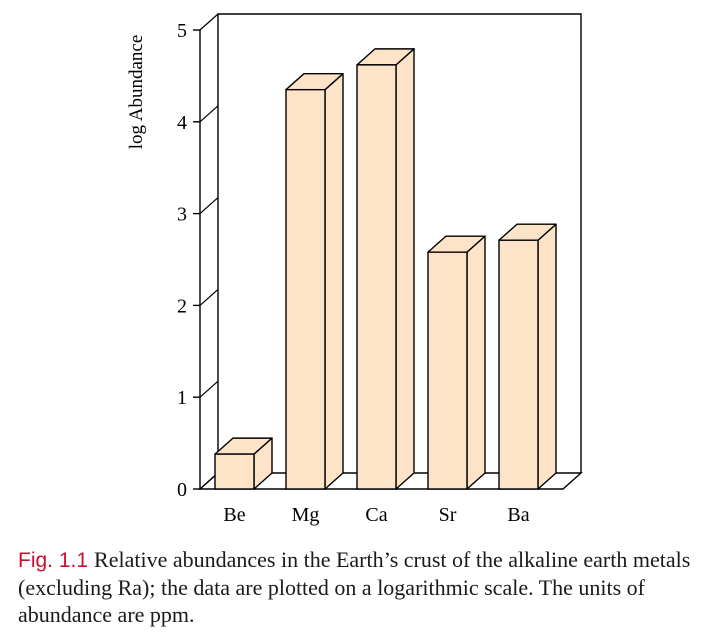 Image resolution: width=707 pixels, height=644 pixels. Describe the element at coordinates (518, 515) in the screenshot. I see `x-tick-label: Ba` at that location.